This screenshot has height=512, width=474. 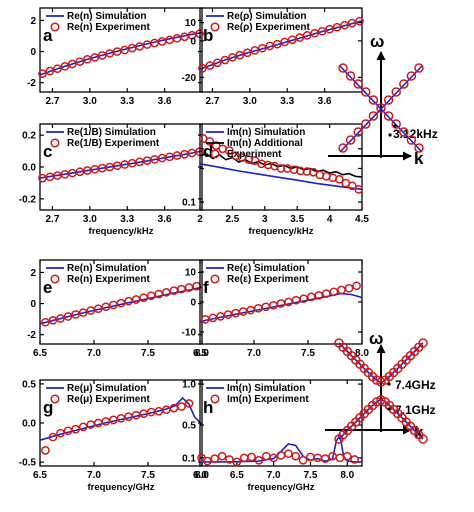 I want to click on legend-entry: Re(ρ) Simulation, so click(x=267, y=16).